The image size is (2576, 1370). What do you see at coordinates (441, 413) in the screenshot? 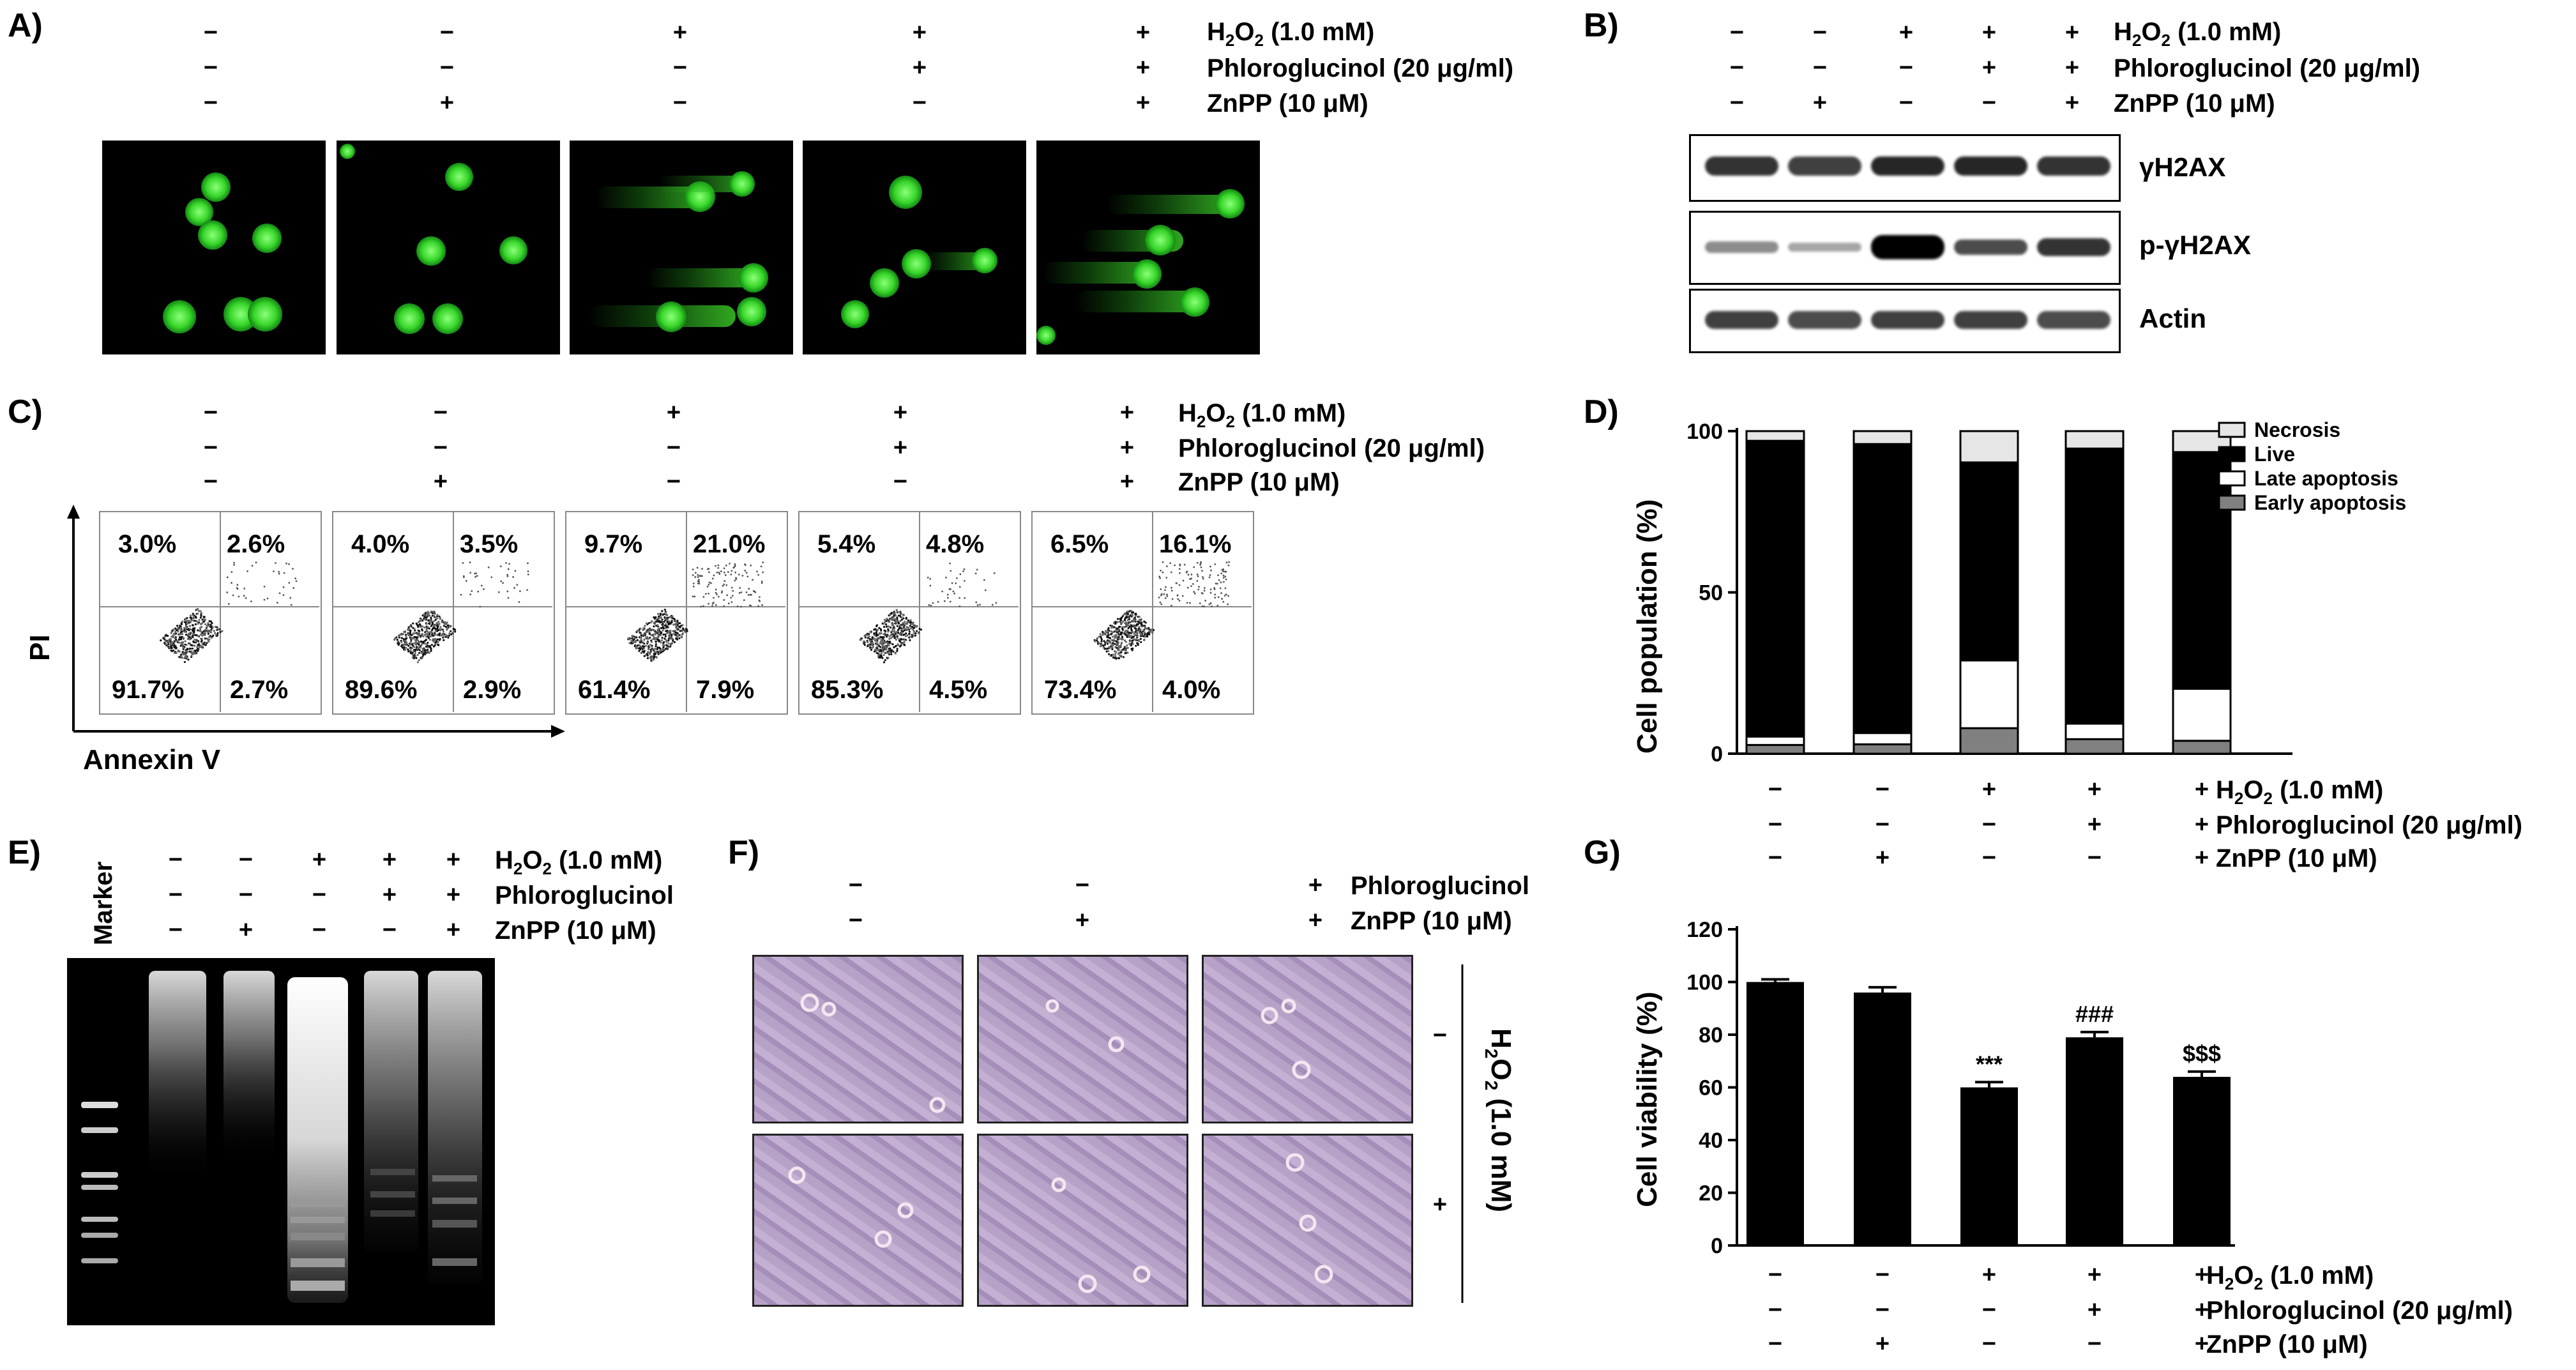
I see `panel-c-h2o2-sign-2: −` at bounding box center [441, 413].